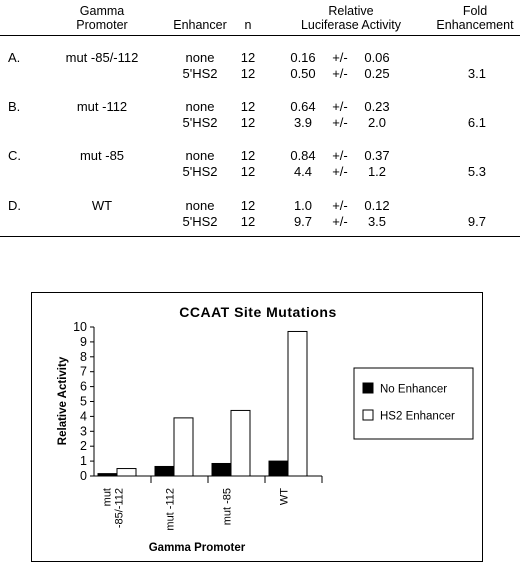 This screenshot has height=574, width=520. What do you see at coordinates (63, 400) in the screenshot?
I see `chart-ylabel: Relative Activity` at bounding box center [63, 400].